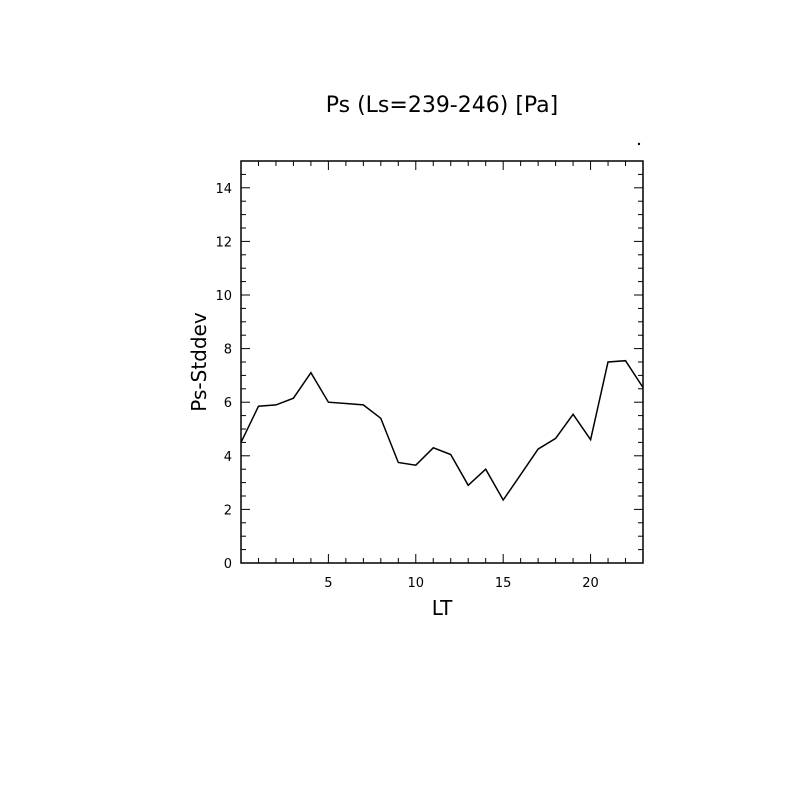 The width and height of the screenshot is (804, 804). What do you see at coordinates (228, 457) in the screenshot?
I see `y-tick-label: 4` at bounding box center [228, 457].